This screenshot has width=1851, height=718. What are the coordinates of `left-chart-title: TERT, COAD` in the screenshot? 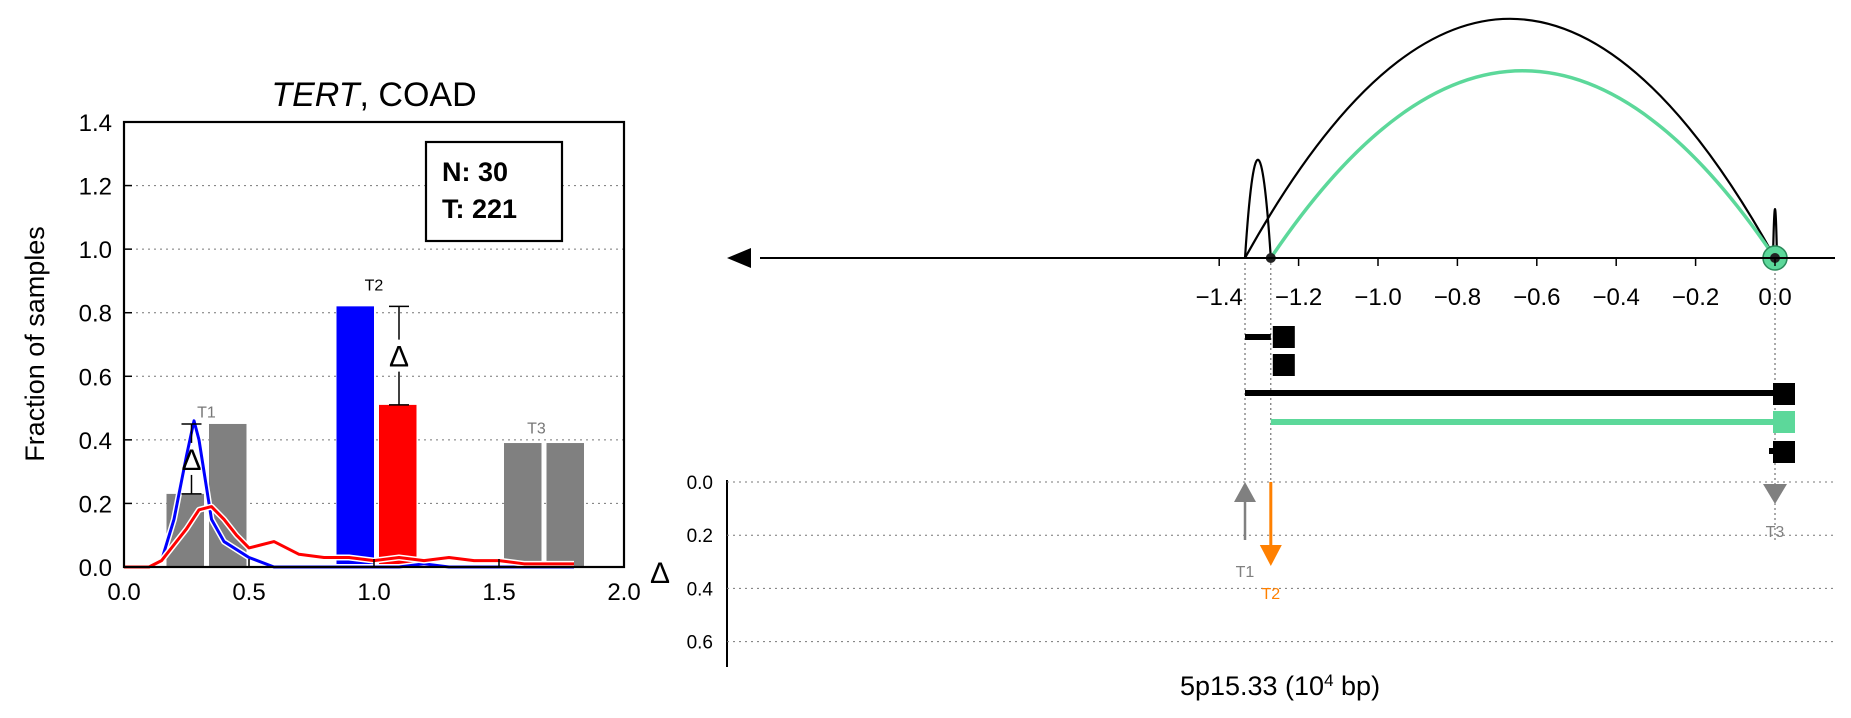 It's located at (373, 95).